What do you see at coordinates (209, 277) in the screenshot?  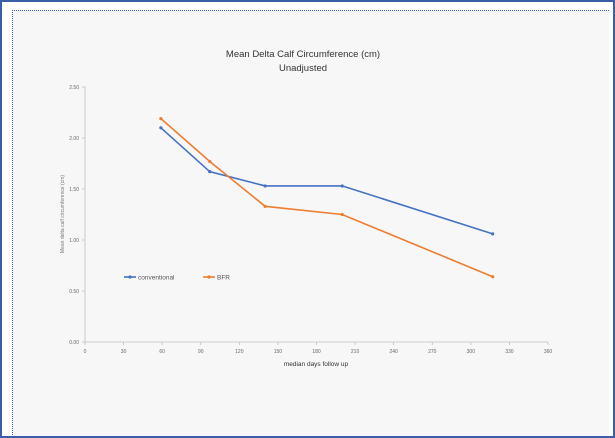 I see `legend-marker-bfr` at bounding box center [209, 277].